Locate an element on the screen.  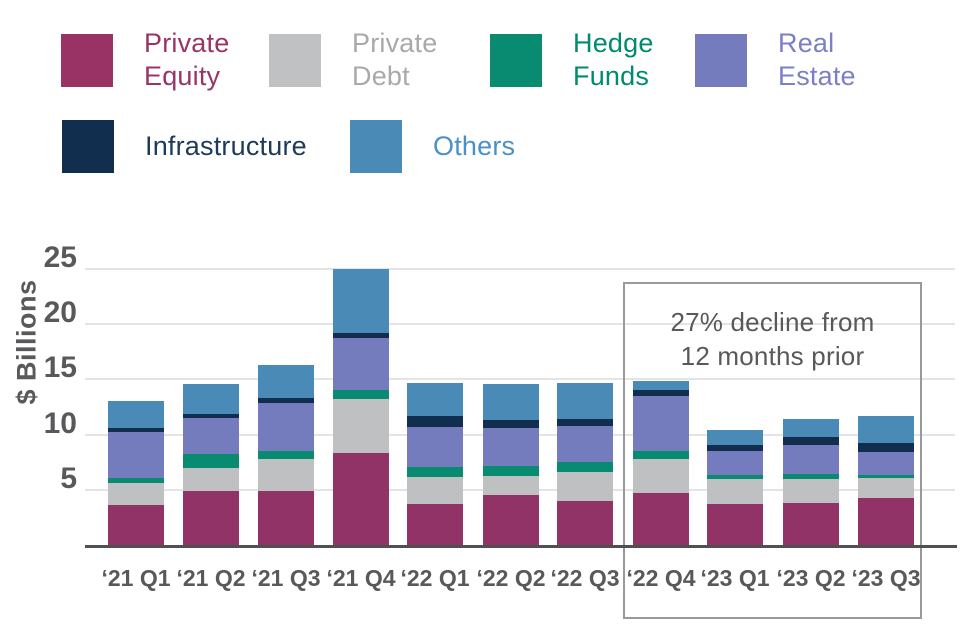
x-tick-label-‘22-q1: ‘22 Q1 is located at coordinates (435, 578).